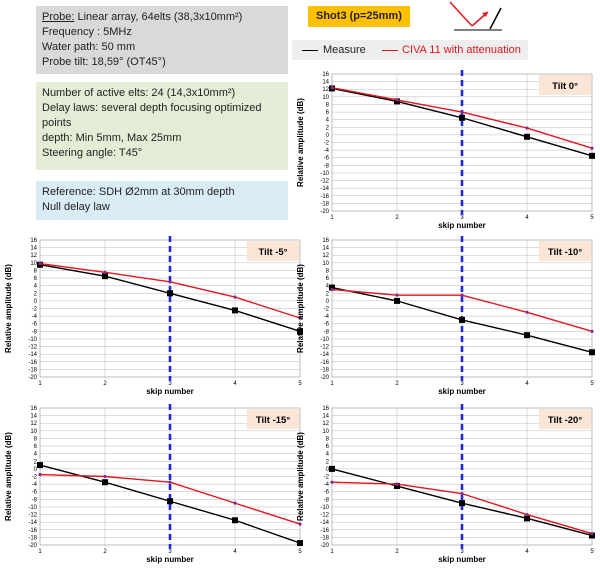 This screenshot has width=600, height=573. I want to click on frequency-text: Frequency : 5MHz, so click(87, 32).